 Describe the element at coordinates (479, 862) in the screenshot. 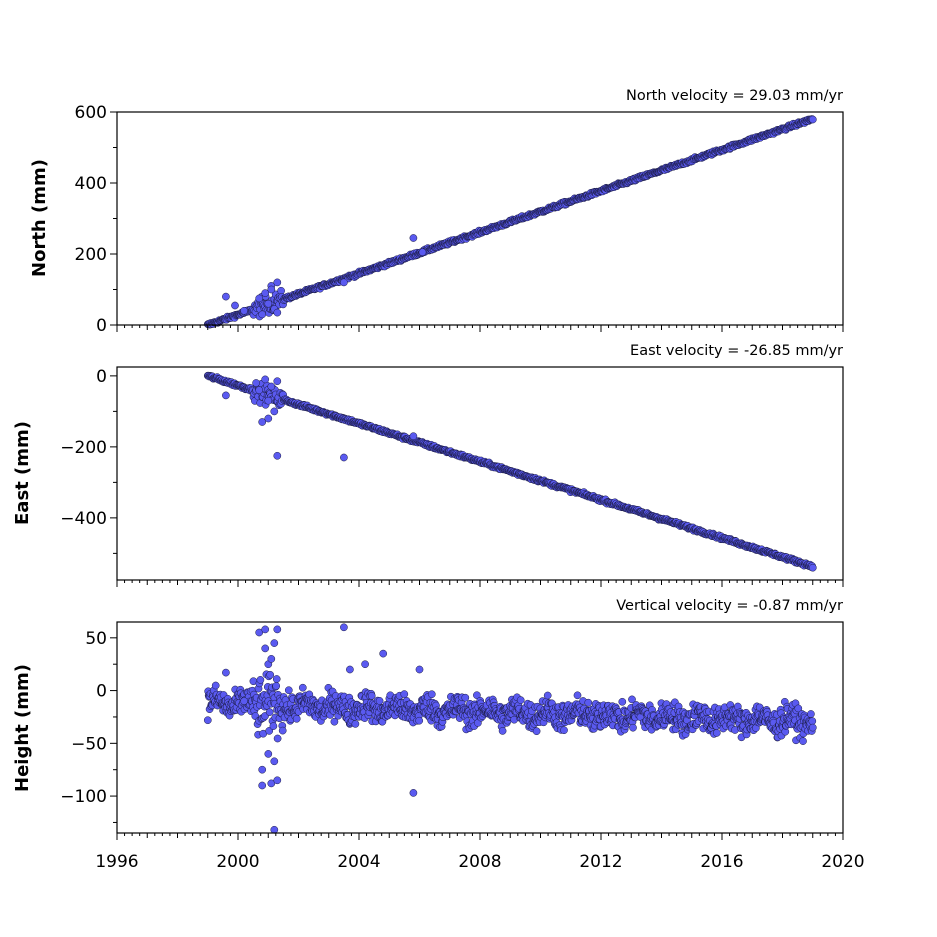

I see `x-tick-label: 2008` at that location.